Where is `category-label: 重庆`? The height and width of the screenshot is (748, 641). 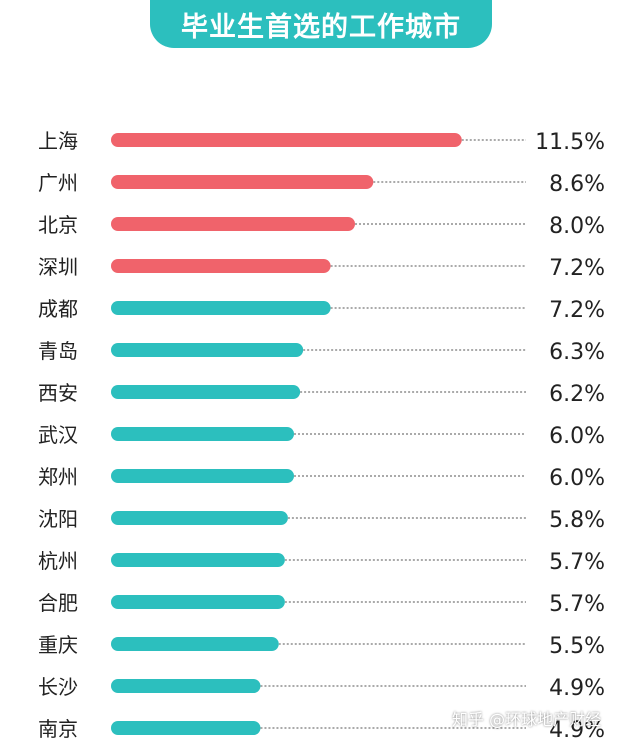 category-label: 重庆 is located at coordinates (58, 645).